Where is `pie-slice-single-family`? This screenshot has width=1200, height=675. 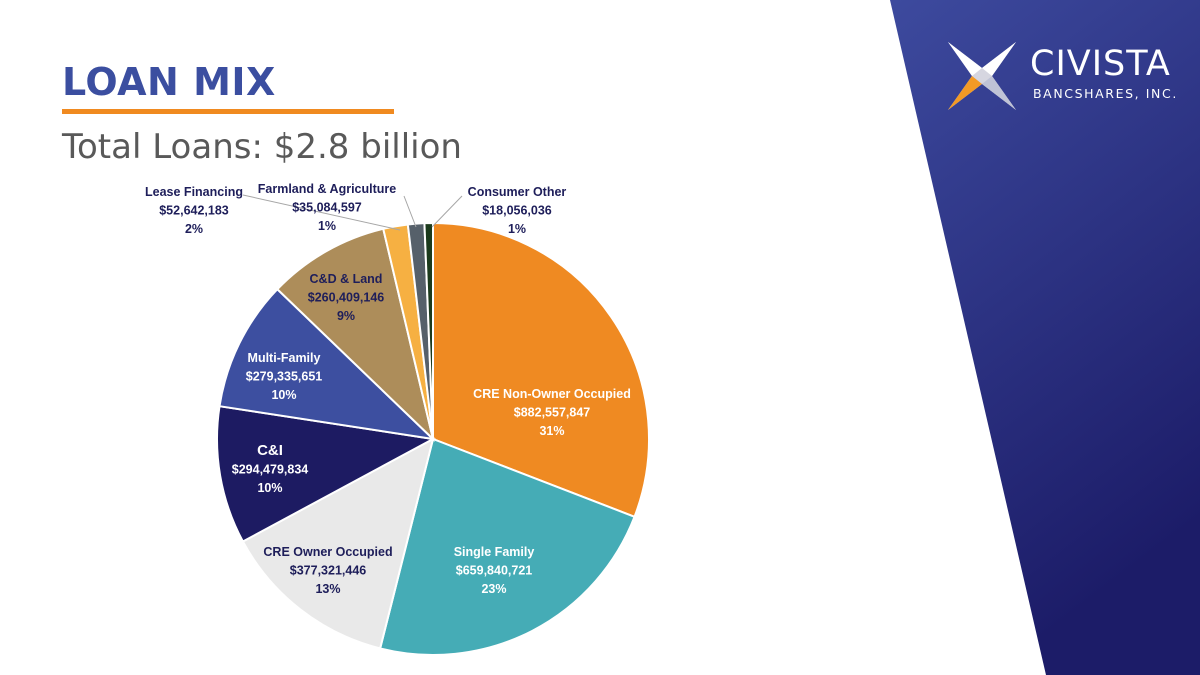
pie-slice-single-family is located at coordinates (507, 546).